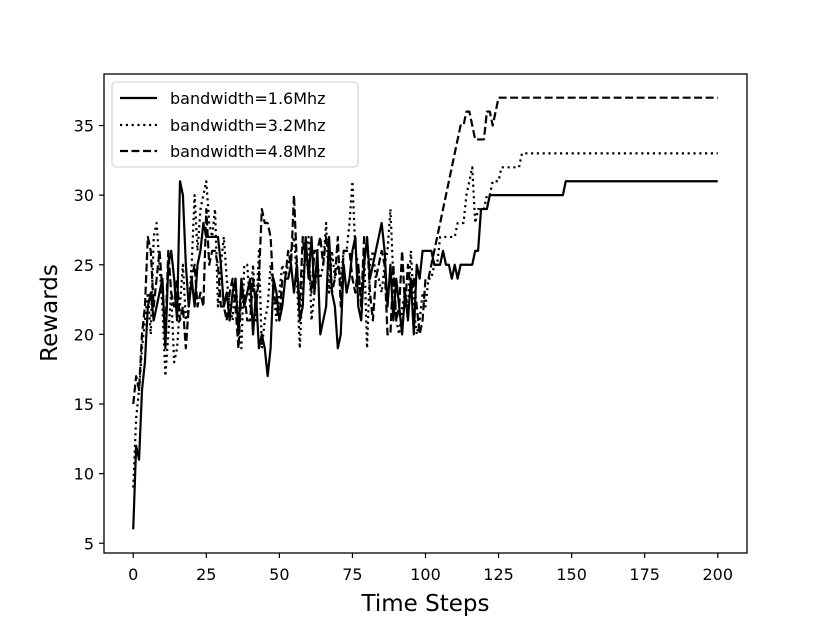 The image size is (830, 623). What do you see at coordinates (133, 574) in the screenshot?
I see `x-tick-label: 0` at bounding box center [133, 574].